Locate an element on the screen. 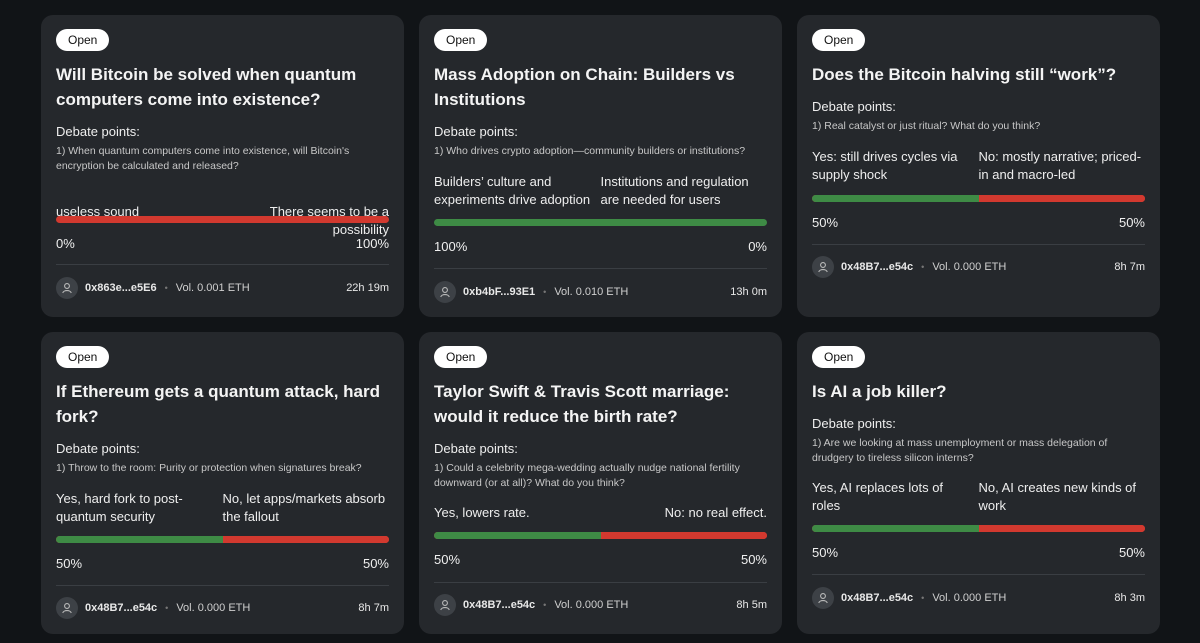 This screenshot has width=1200, height=643. card-footer: 0xb4bF...93E1 • Vol. 0.010 ETH 13h 0m is located at coordinates (600, 292).